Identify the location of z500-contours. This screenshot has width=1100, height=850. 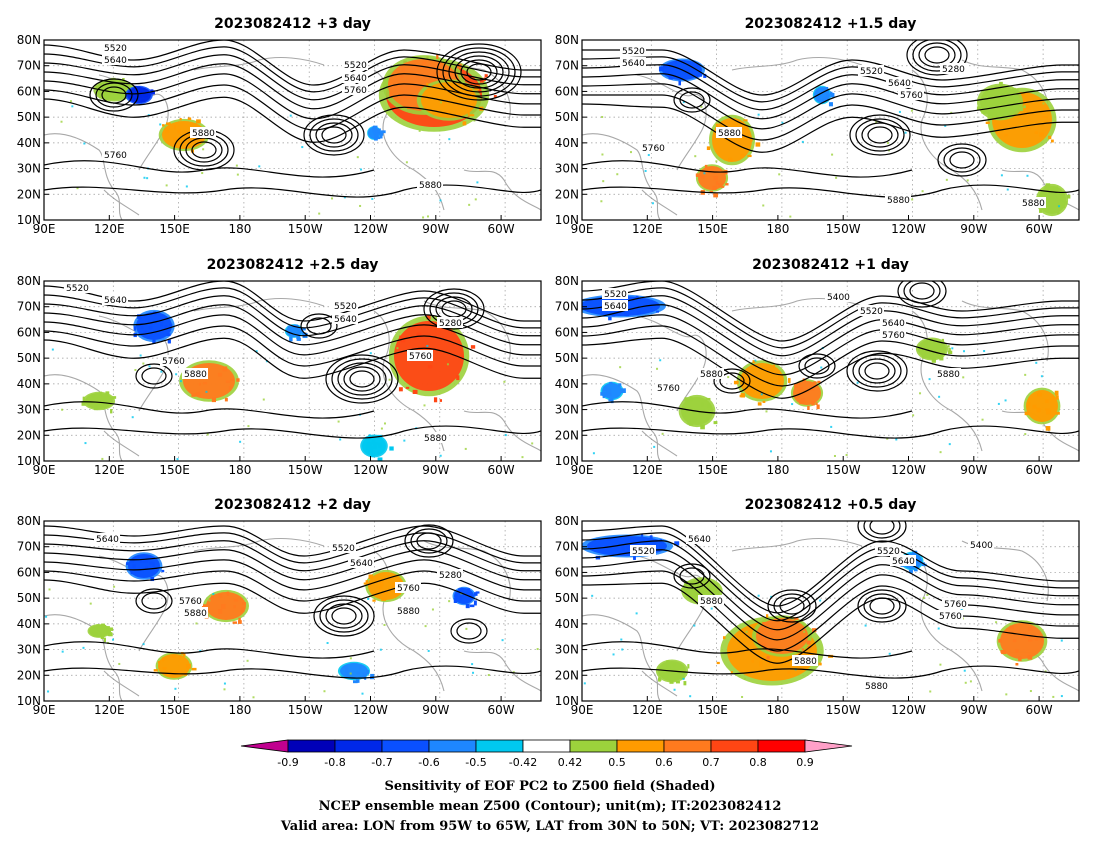
(830, 119).